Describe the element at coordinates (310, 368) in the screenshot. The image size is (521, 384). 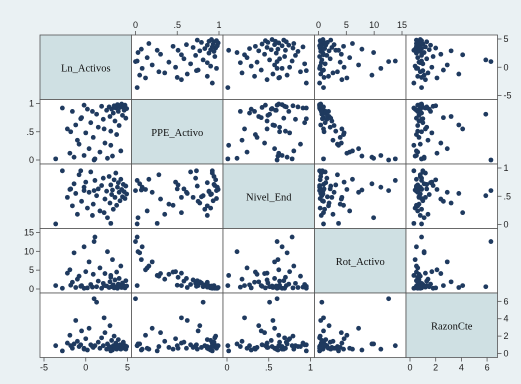
I see `x-tick-label: 1` at that location.